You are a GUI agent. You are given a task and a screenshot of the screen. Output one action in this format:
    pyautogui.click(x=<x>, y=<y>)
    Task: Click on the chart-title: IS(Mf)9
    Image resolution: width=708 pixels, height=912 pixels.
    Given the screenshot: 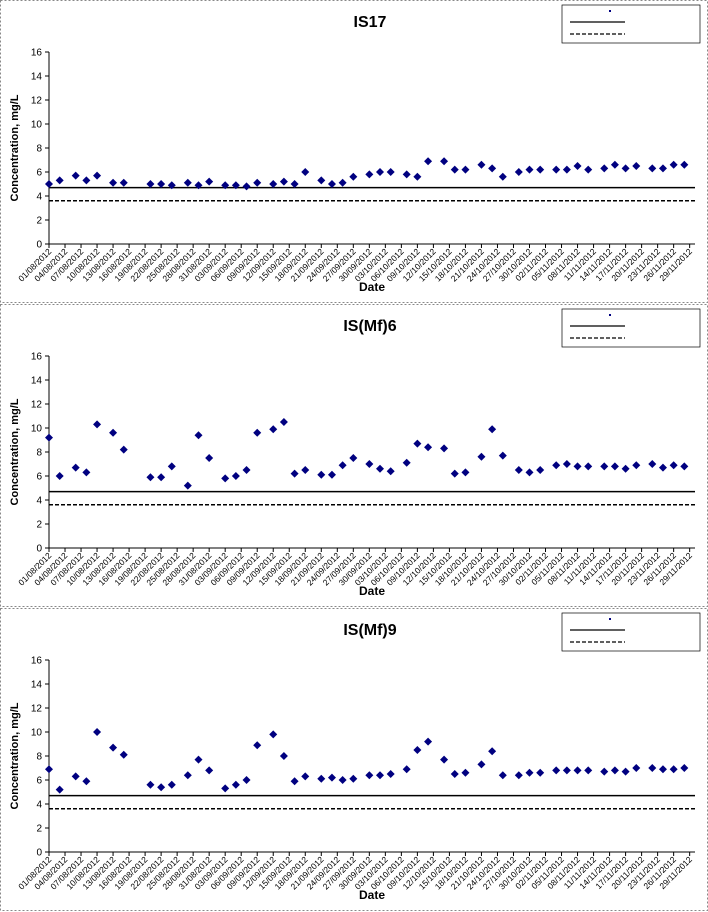 What is the action you would take?
    pyautogui.click(x=369, y=630)
    